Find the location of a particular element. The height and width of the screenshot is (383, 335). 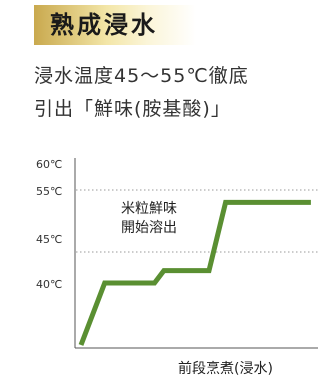

annotation-line-1: 米粒鮮味 is located at coordinates (149, 209).